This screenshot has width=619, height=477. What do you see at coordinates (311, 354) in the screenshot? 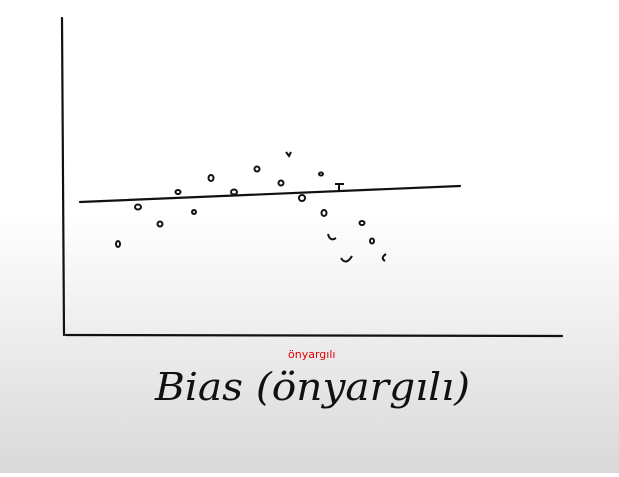
I see `annotation: önyargılı` at bounding box center [311, 354].